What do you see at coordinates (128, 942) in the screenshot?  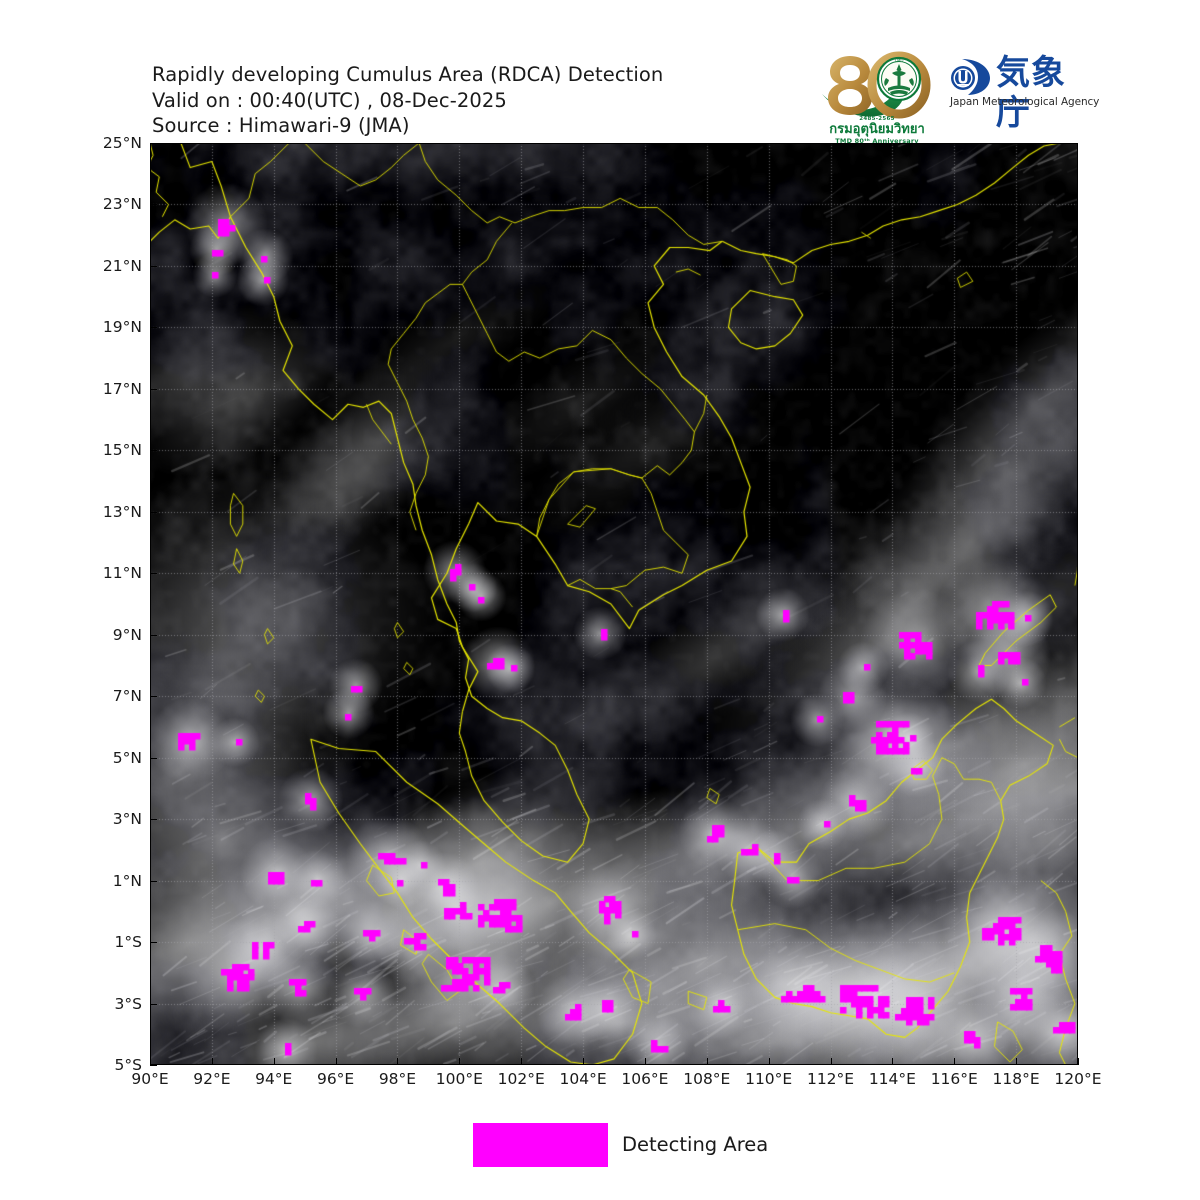 I see `latitude-tick-label: 1°S` at bounding box center [128, 942].